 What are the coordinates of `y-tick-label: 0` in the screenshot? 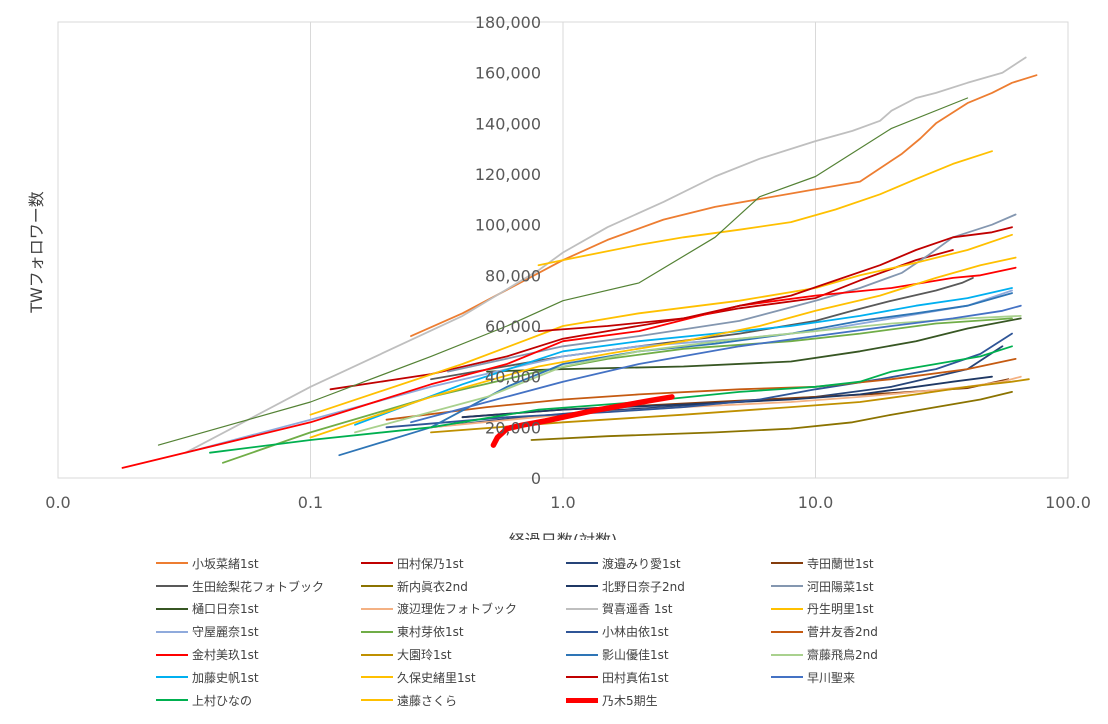 It's located at (536, 478).